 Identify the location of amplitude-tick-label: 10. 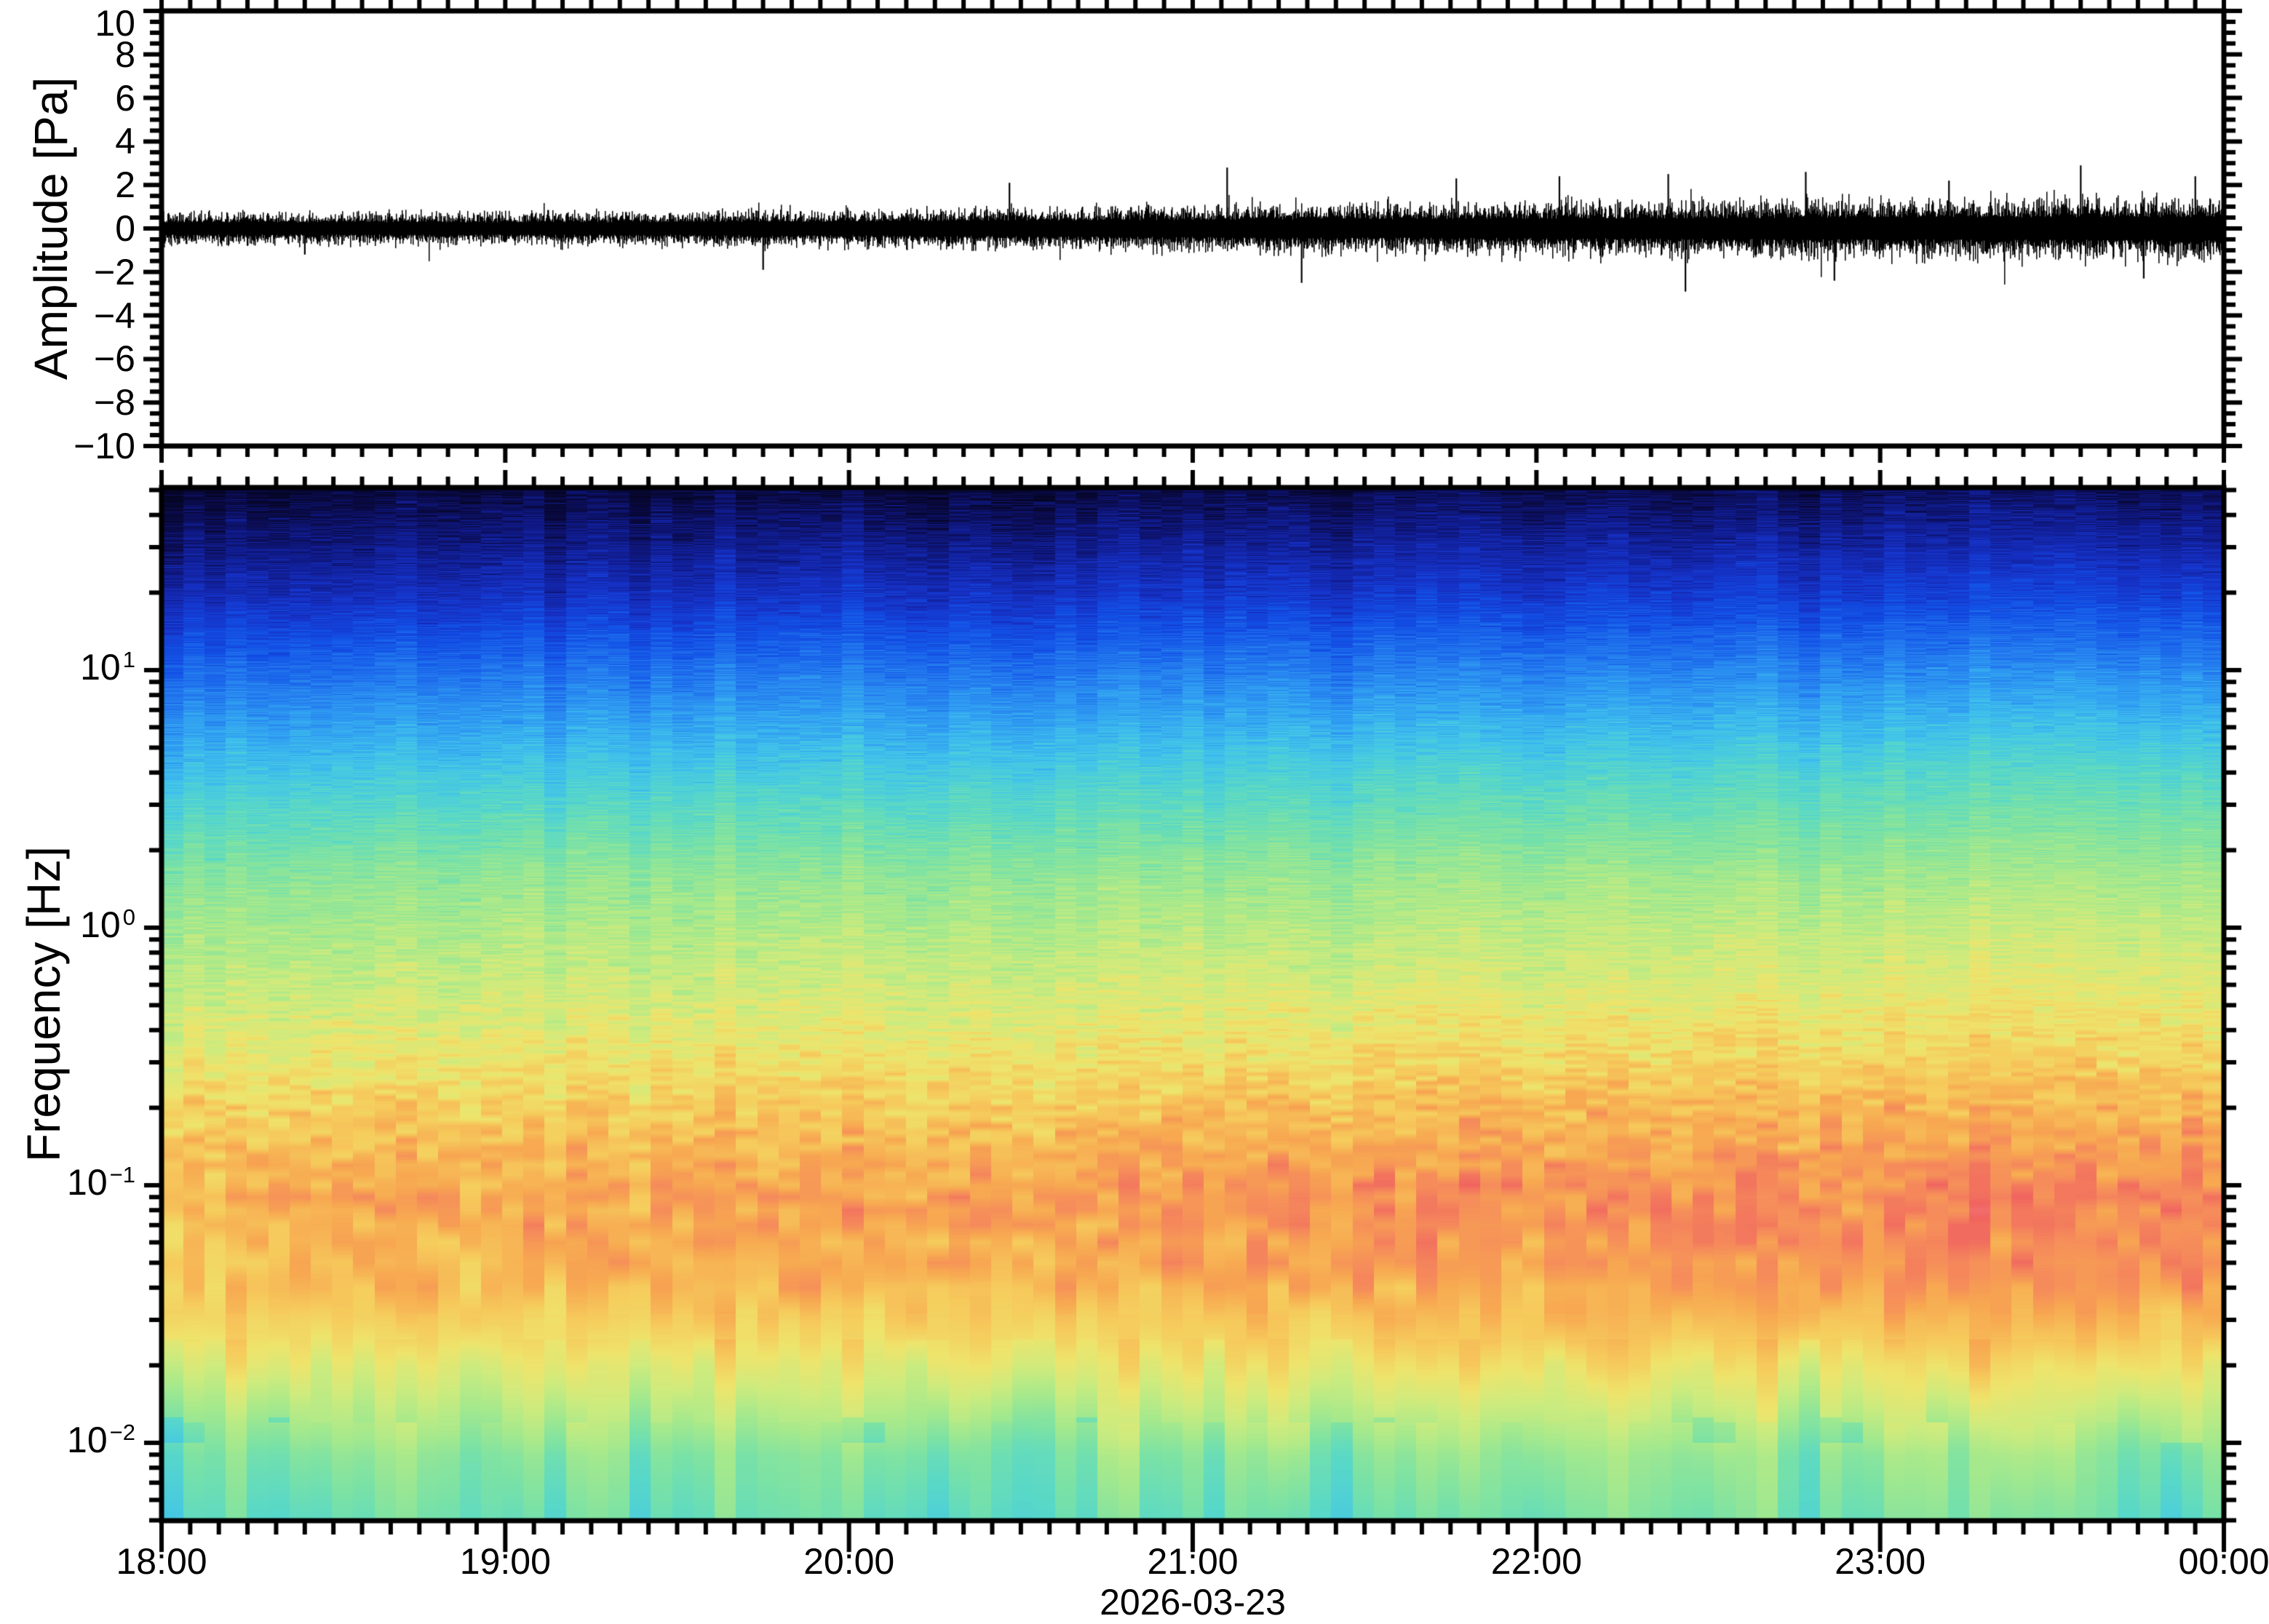
(115, 23).